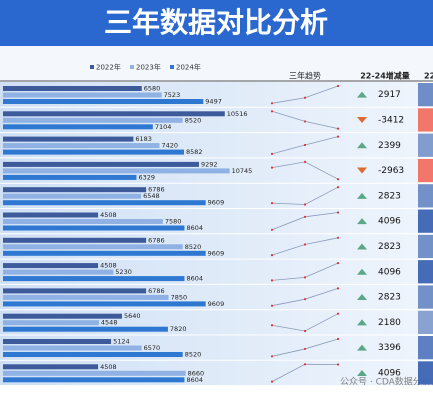 Image resolution: width=433 pixels, height=400 pixels. I want to click on title-banner, so click(216, 23).